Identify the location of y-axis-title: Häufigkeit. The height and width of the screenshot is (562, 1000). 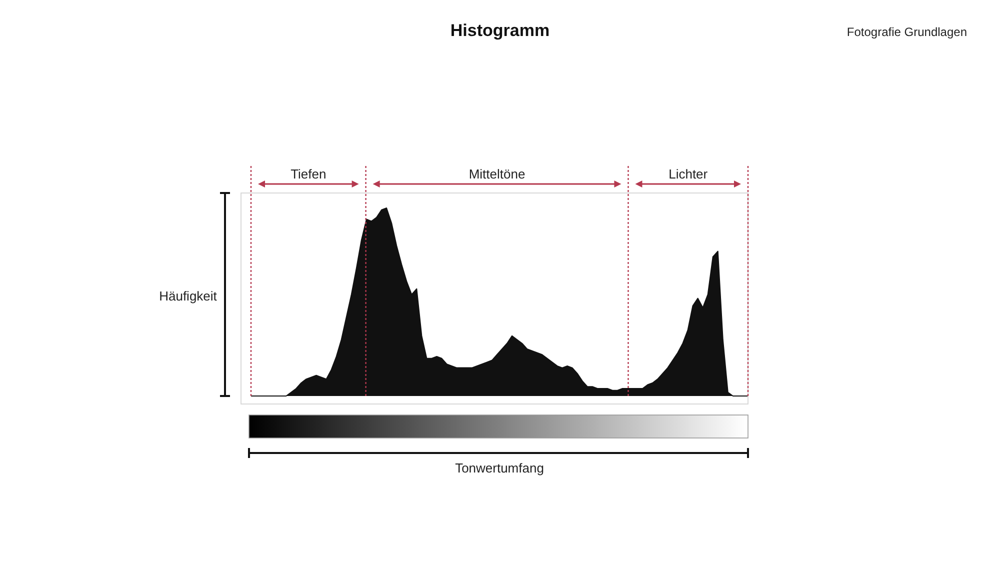
(188, 296).